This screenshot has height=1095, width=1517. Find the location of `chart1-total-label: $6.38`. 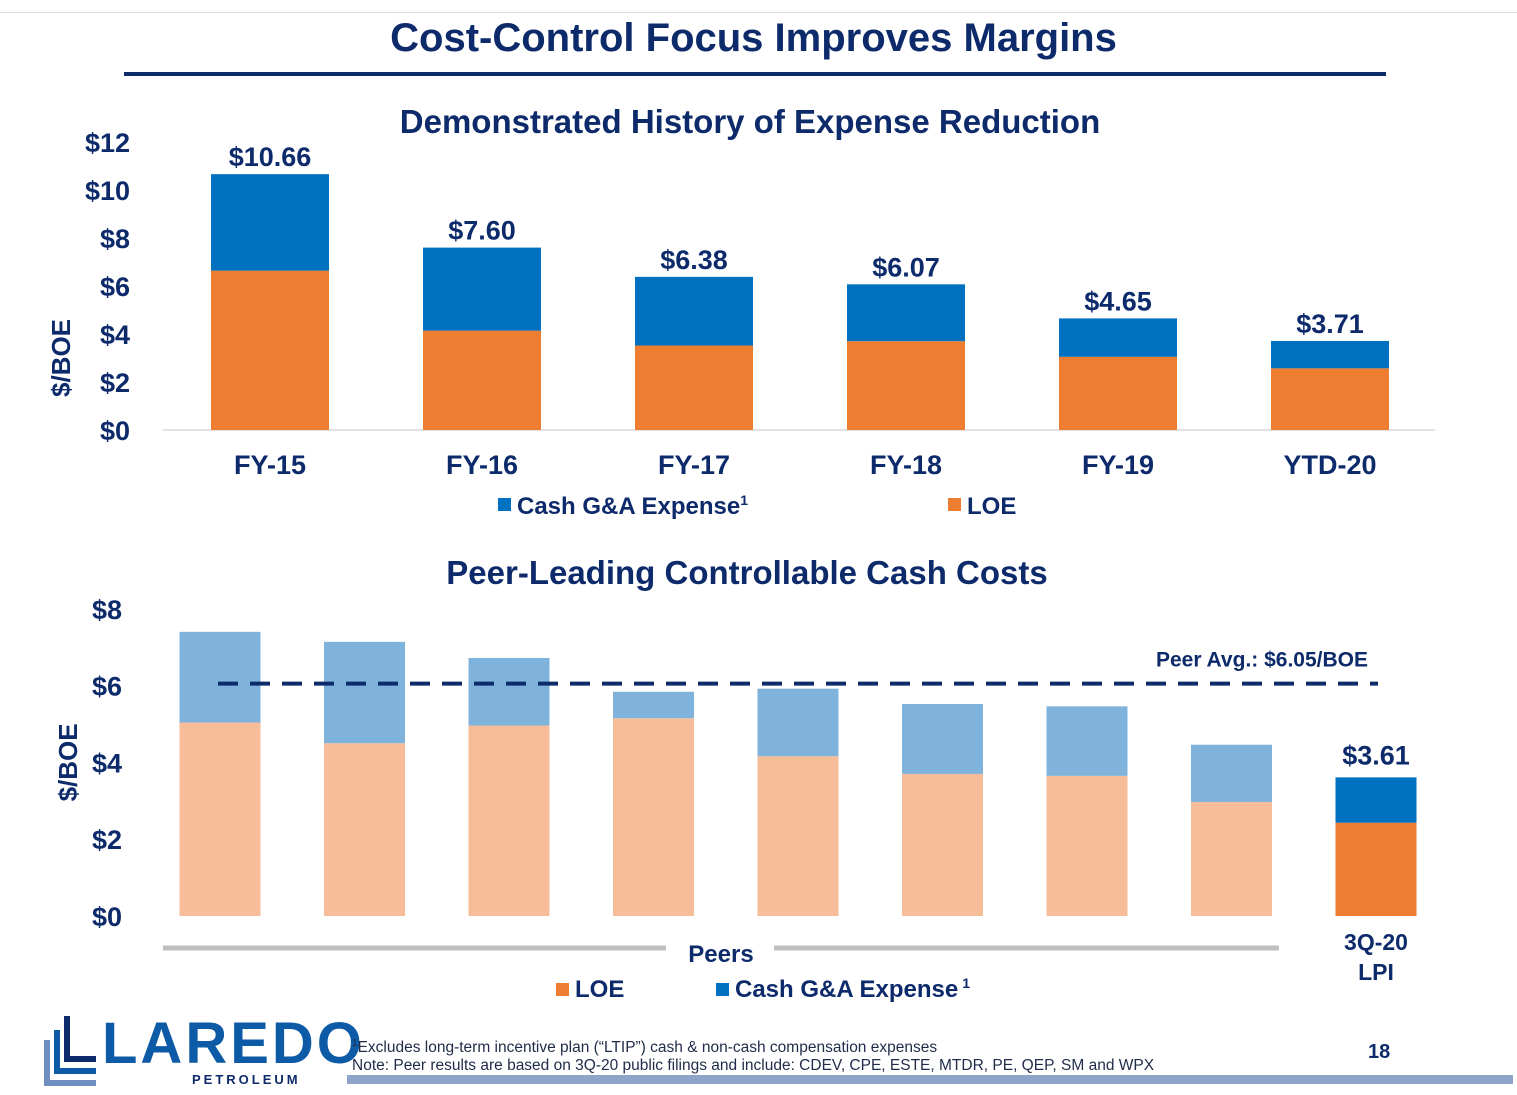

chart1-total-label: $6.38 is located at coordinates (694, 260).